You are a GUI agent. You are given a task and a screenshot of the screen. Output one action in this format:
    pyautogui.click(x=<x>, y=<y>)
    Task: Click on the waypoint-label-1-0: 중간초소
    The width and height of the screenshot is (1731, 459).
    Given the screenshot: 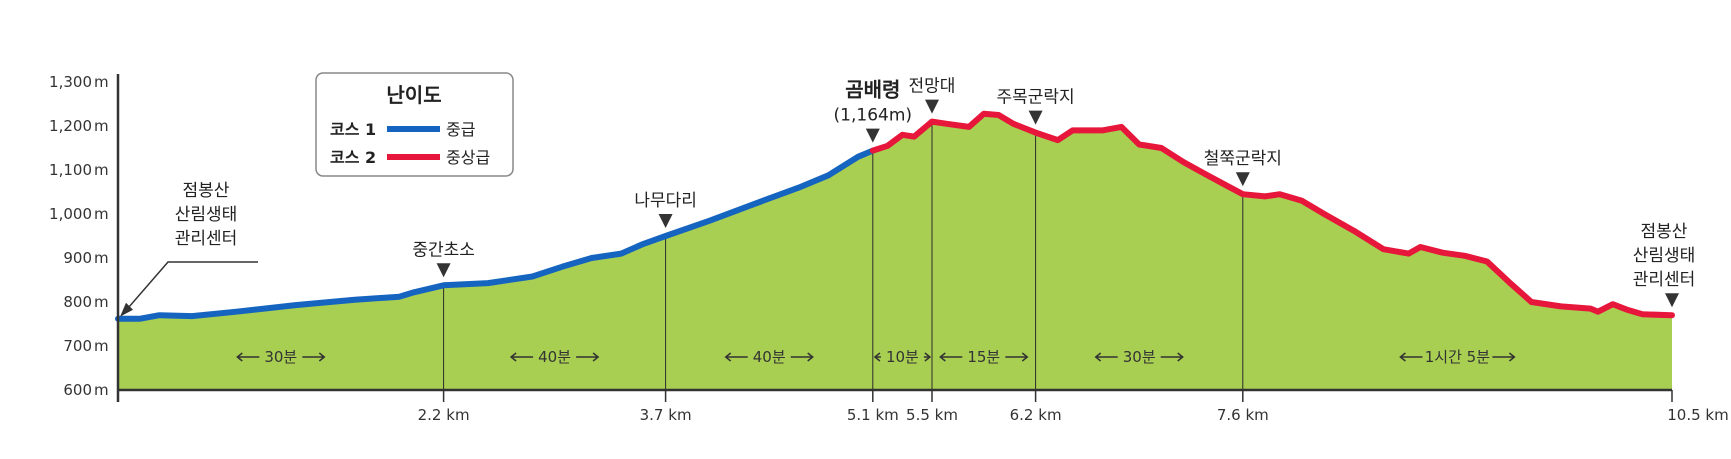 What is the action you would take?
    pyautogui.click(x=443, y=250)
    